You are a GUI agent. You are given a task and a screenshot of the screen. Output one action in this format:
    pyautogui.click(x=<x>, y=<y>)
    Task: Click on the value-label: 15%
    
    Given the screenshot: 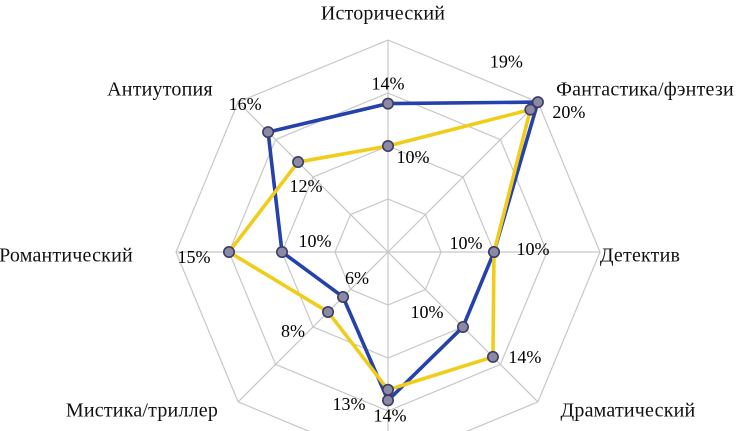 What is the action you would take?
    pyautogui.click(x=194, y=257)
    